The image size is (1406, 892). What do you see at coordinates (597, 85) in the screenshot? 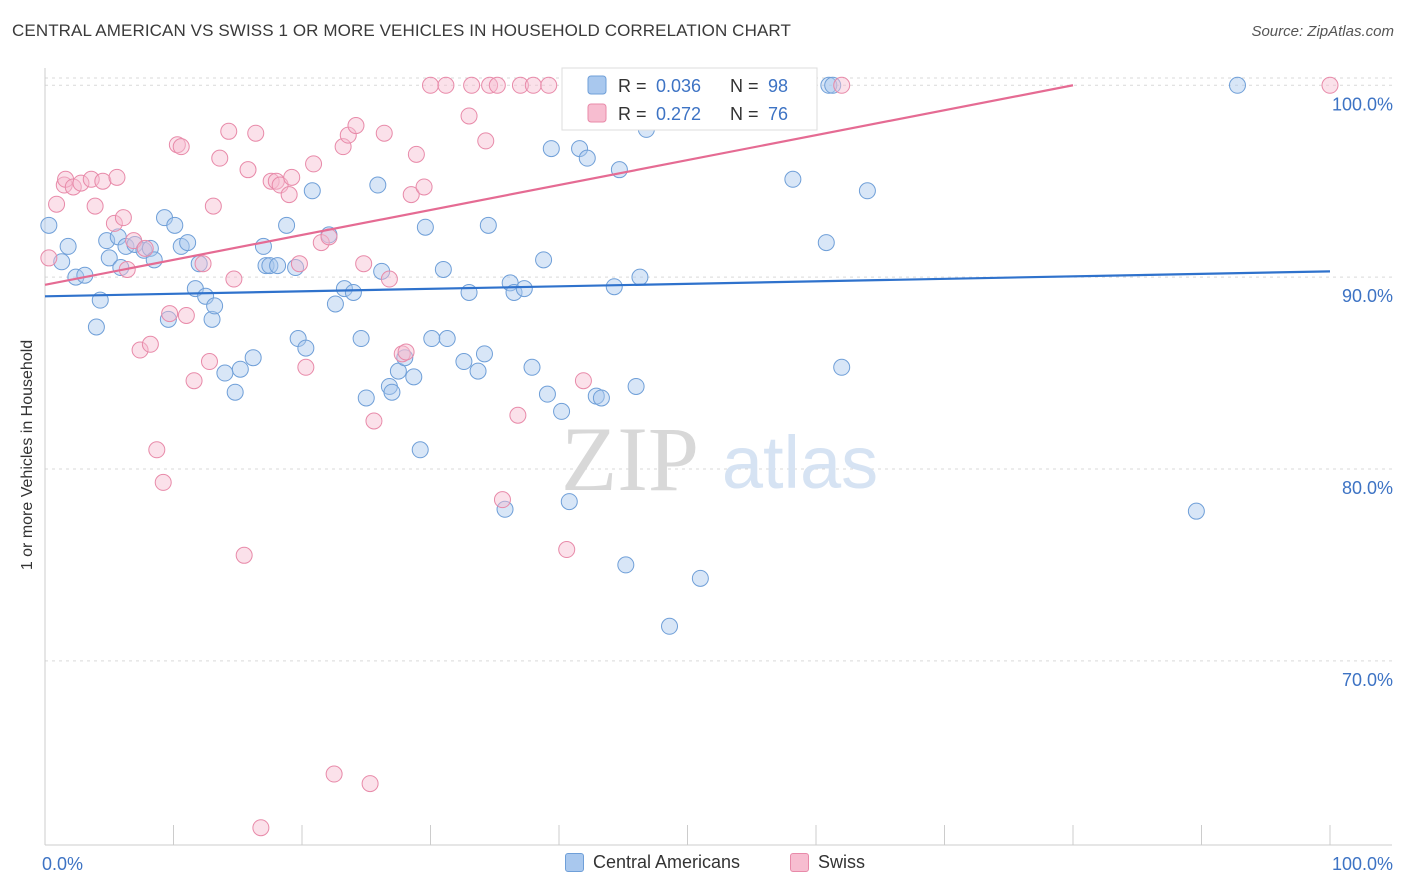
I see `stats-legend-swatch-blue` at bounding box center [597, 85].